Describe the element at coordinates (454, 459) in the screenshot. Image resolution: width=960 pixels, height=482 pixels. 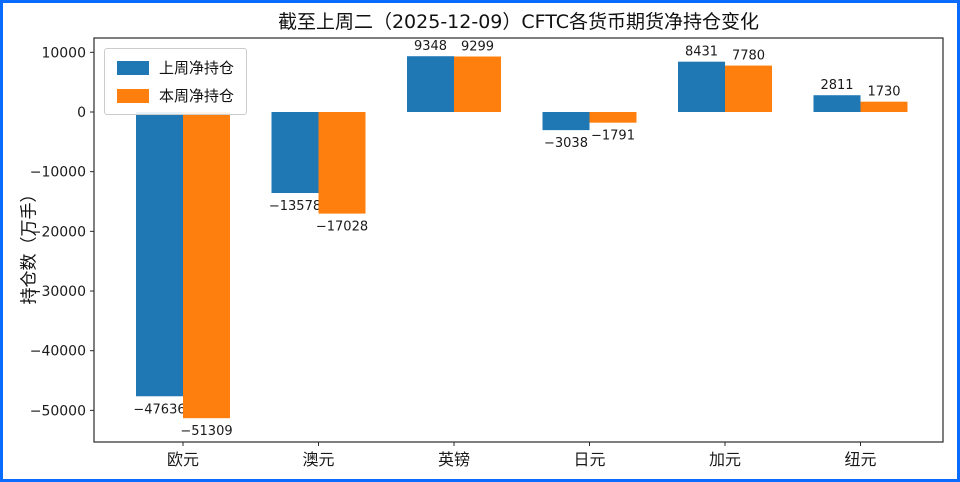
I see `x-tick-label: 英镑` at that location.